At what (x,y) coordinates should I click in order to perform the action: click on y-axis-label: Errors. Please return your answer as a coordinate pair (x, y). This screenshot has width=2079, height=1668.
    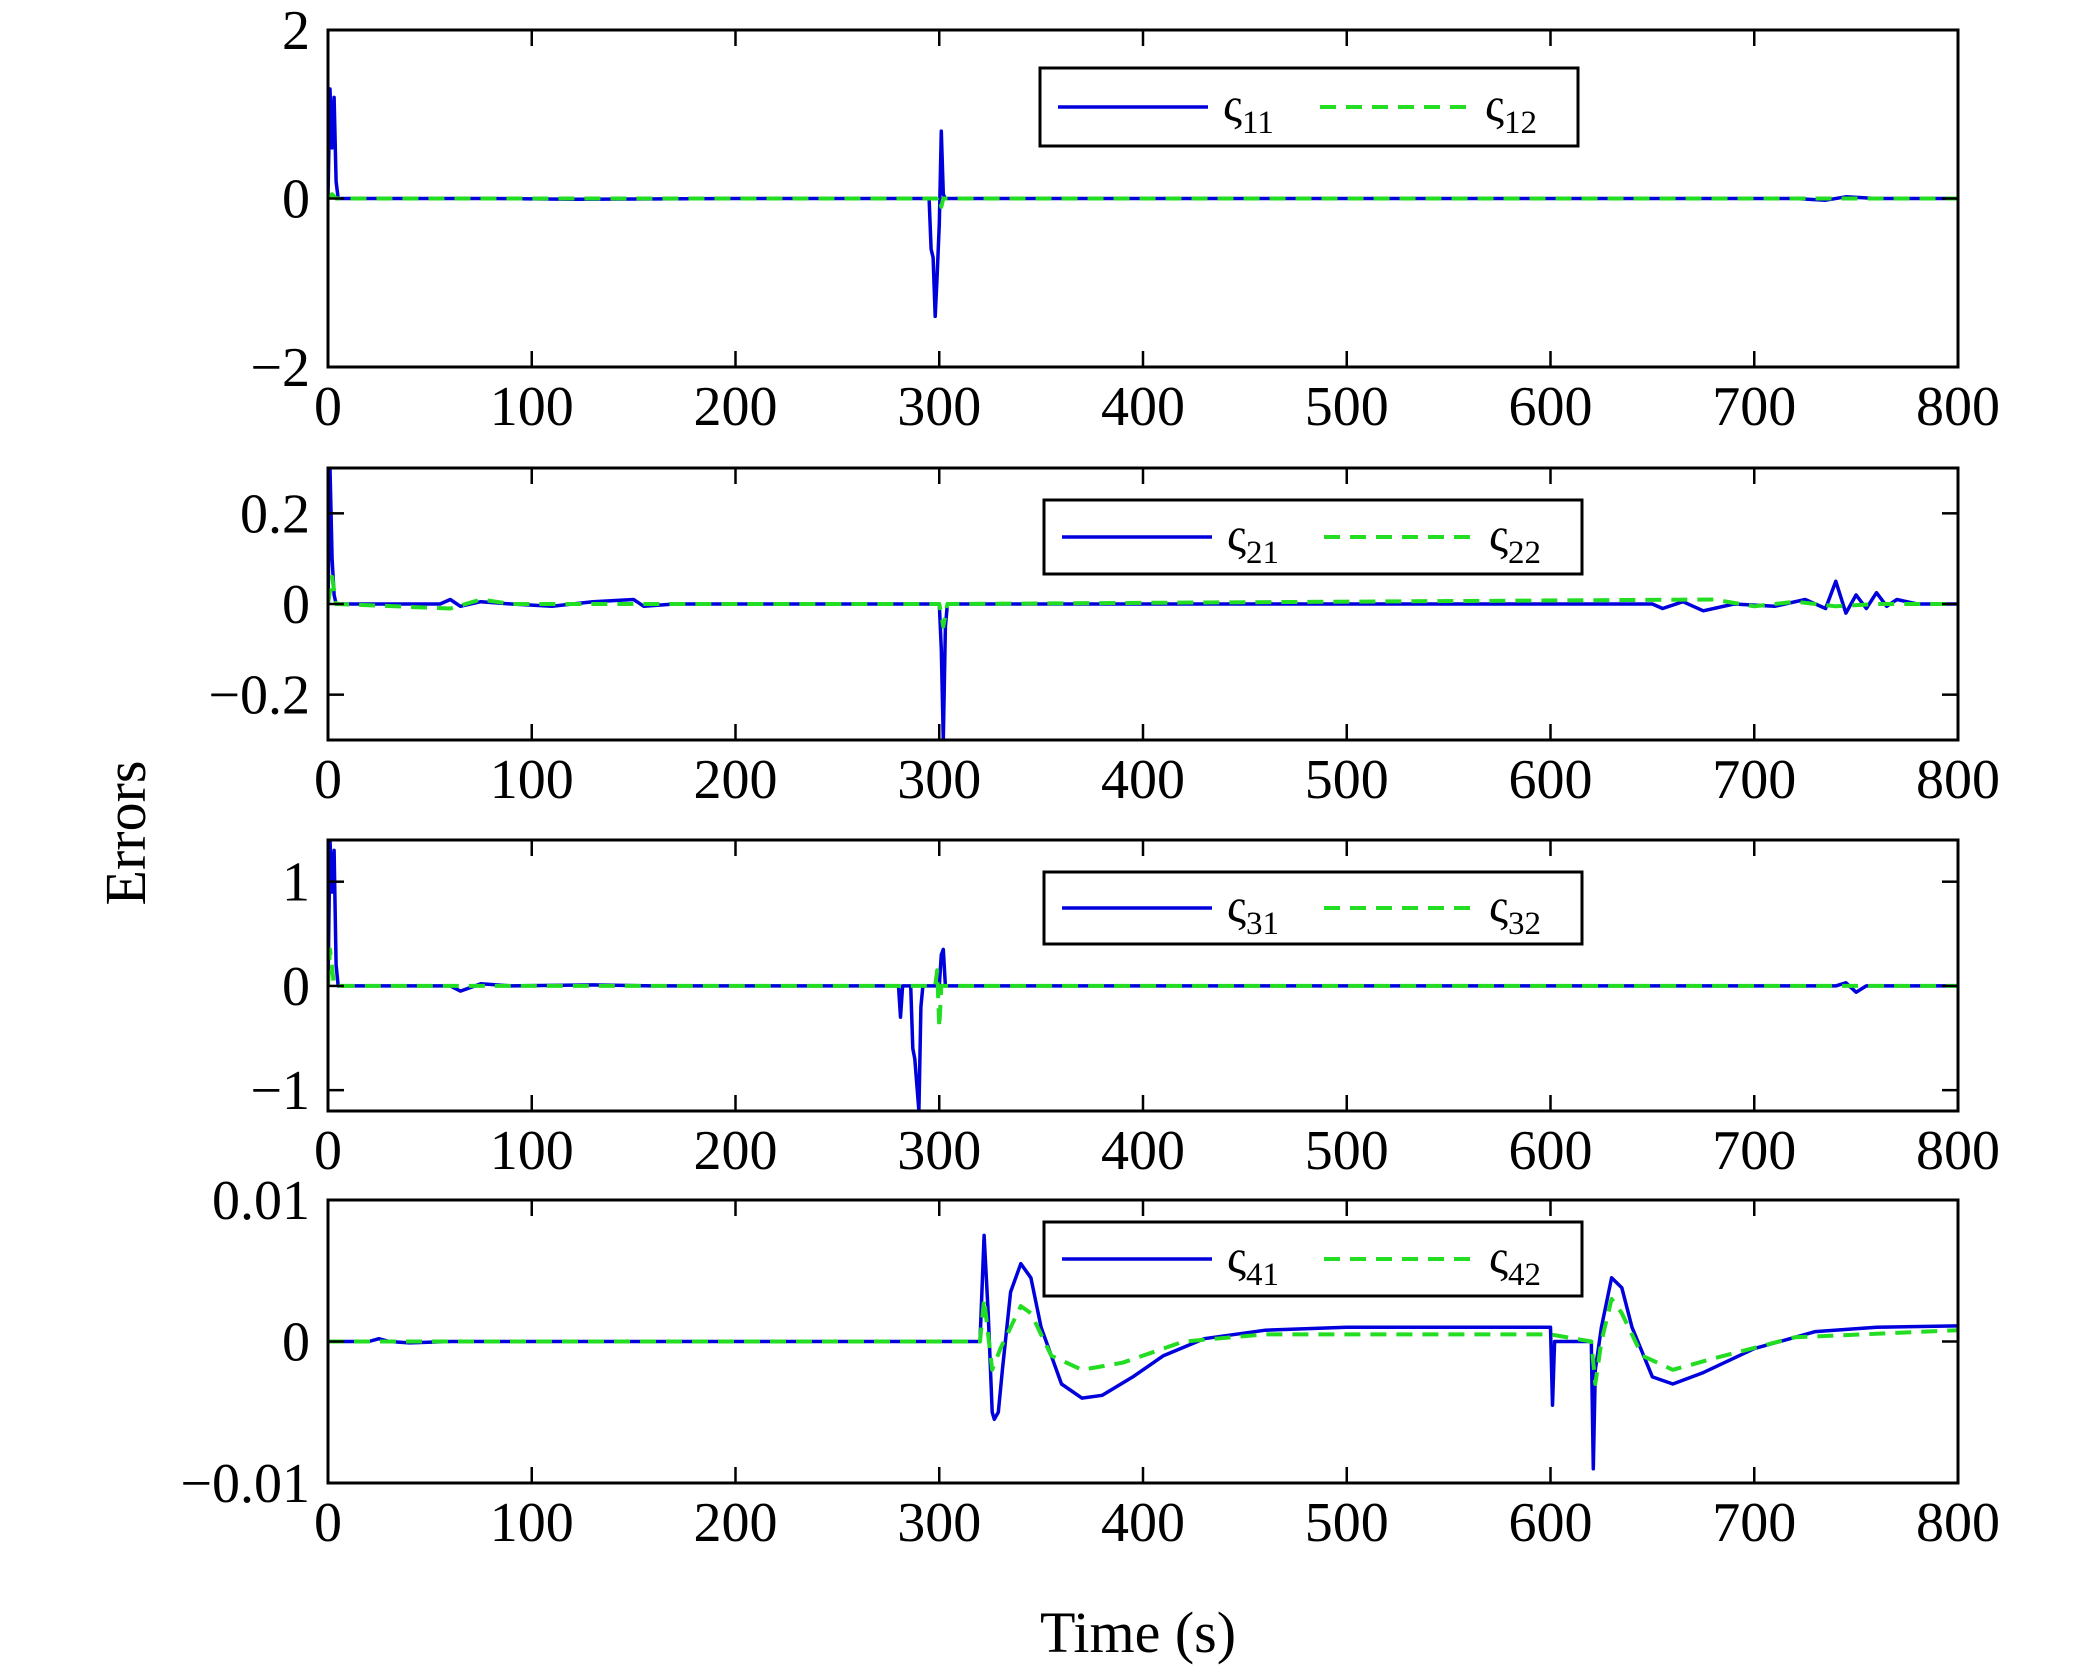
    Looking at the image, I should click on (125, 833).